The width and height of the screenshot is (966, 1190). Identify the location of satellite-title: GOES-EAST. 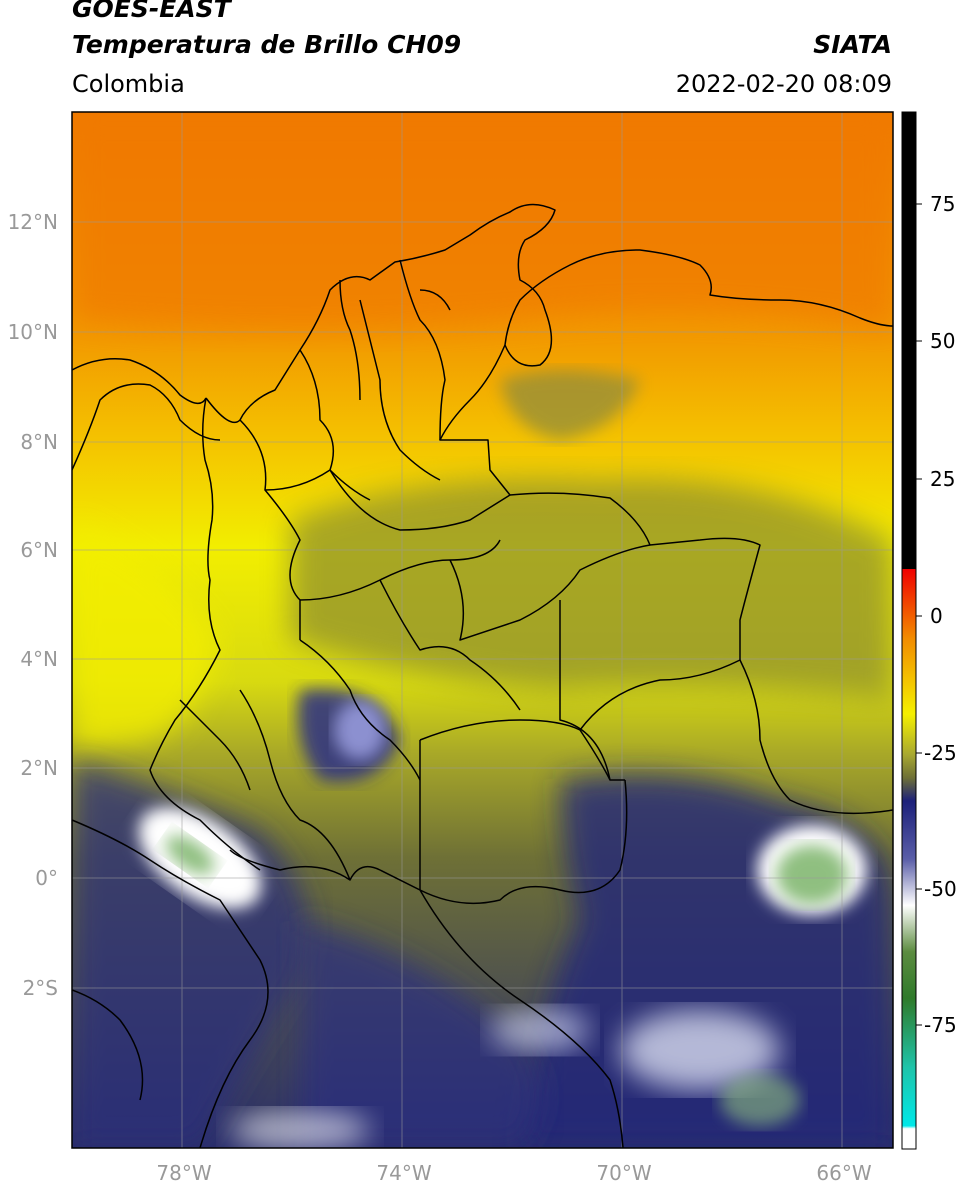
(151, 11).